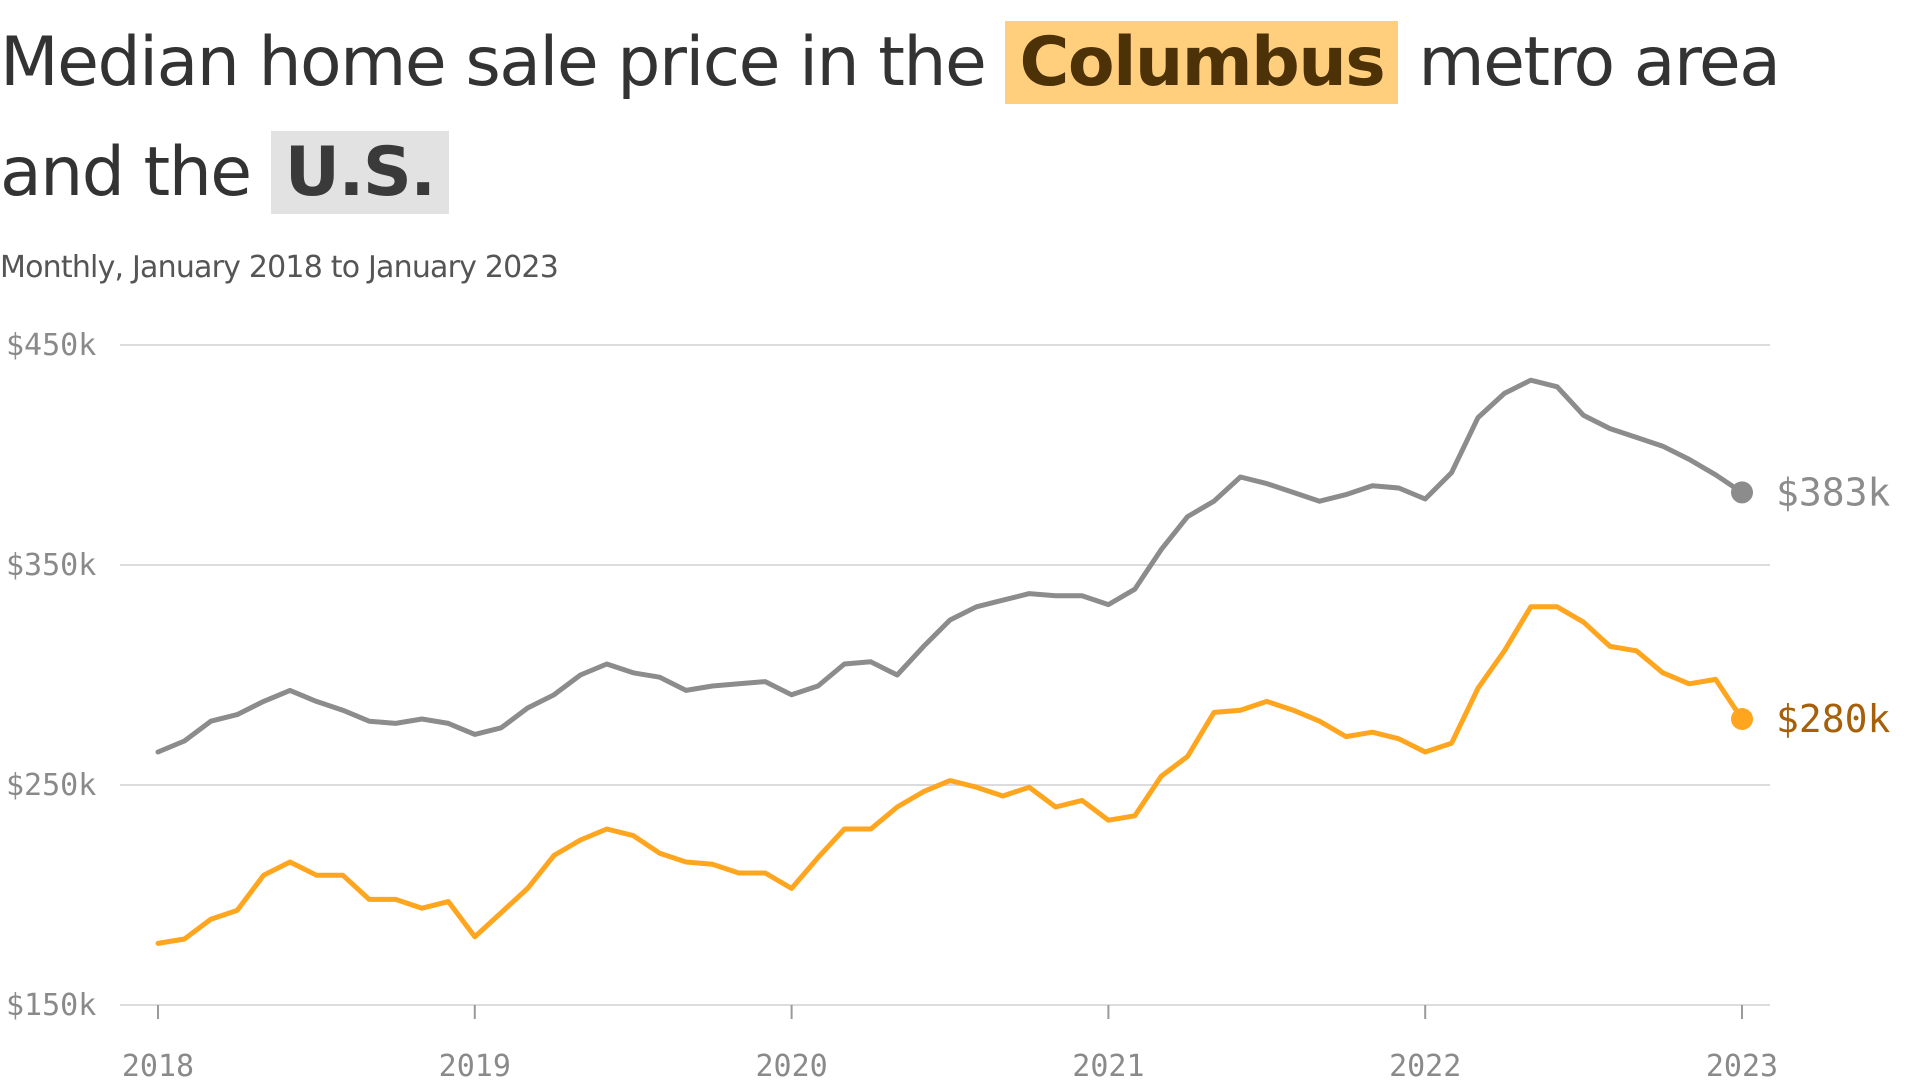 This screenshot has height=1080, width=1920. Describe the element at coordinates (1742, 719) in the screenshot. I see `columbus-end-point` at that location.